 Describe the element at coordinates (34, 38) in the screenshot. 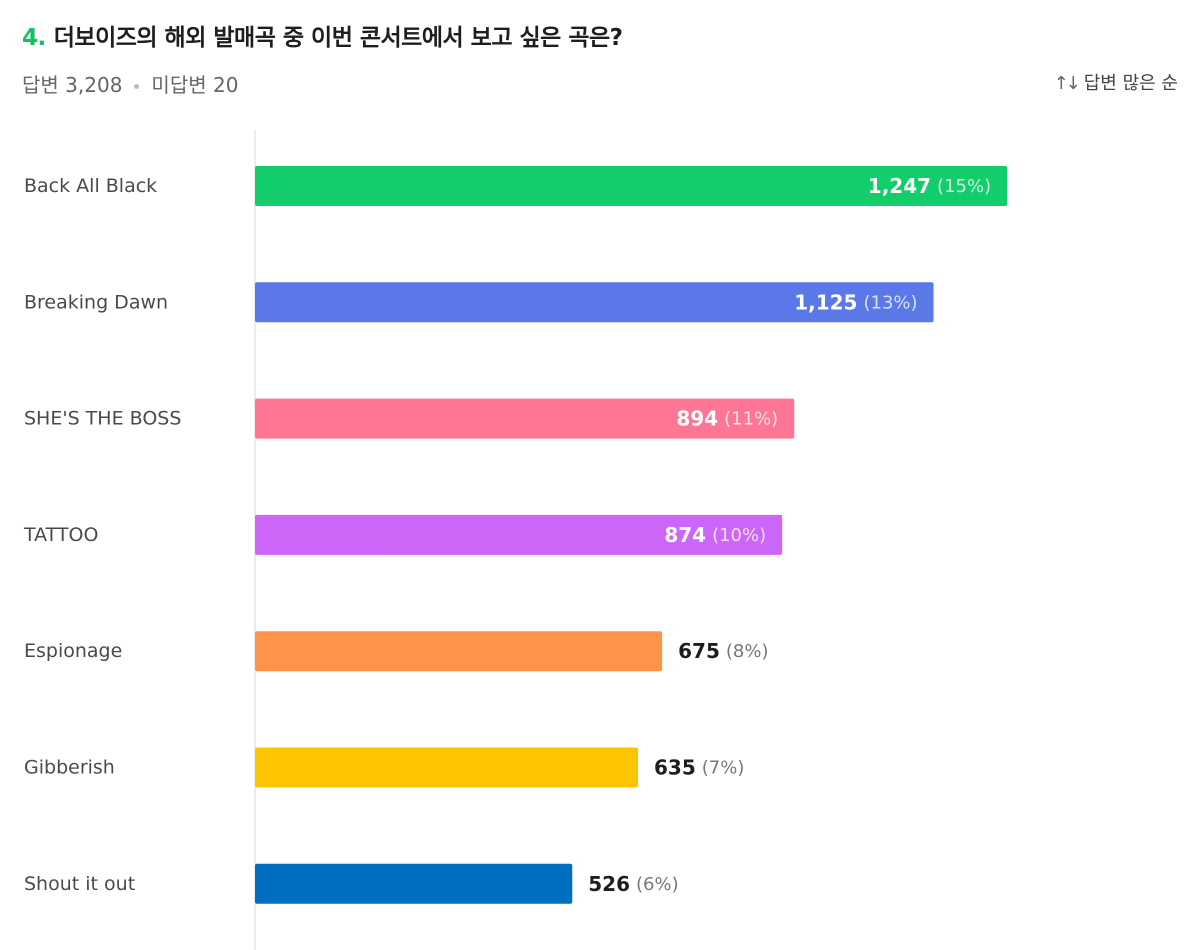

I see `question-number: 4.` at that location.